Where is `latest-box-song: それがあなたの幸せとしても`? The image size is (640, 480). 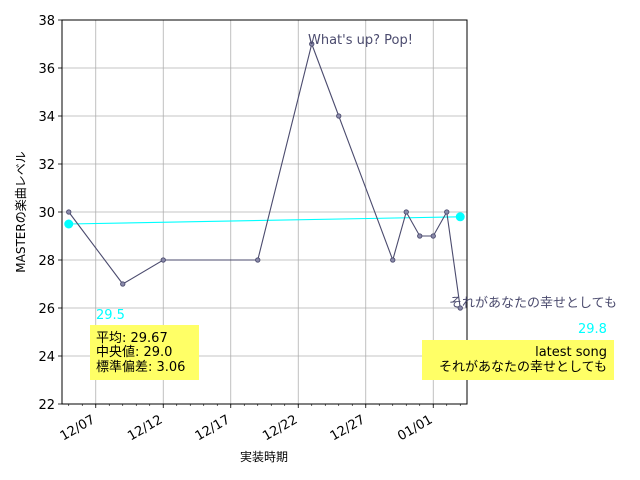 latest-box-song: それがあなたの幸せとしても is located at coordinates (523, 367).